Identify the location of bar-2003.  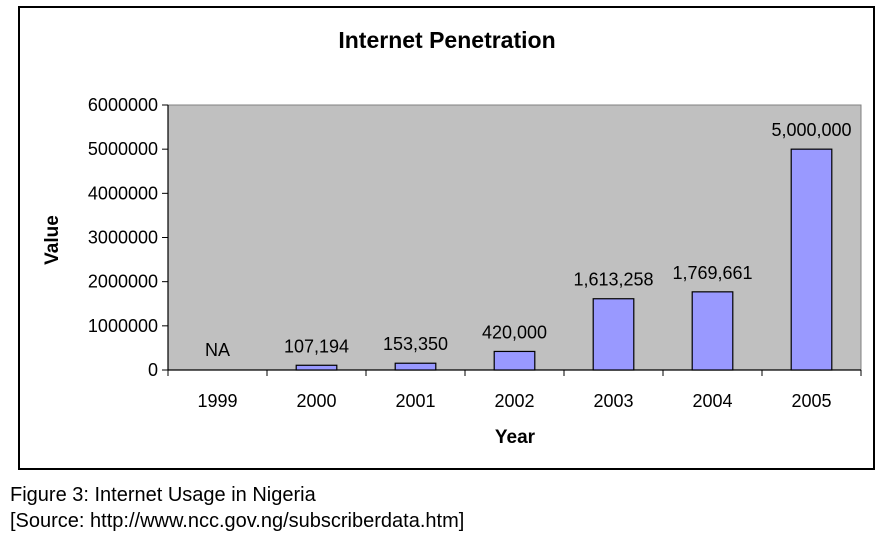
(613, 334).